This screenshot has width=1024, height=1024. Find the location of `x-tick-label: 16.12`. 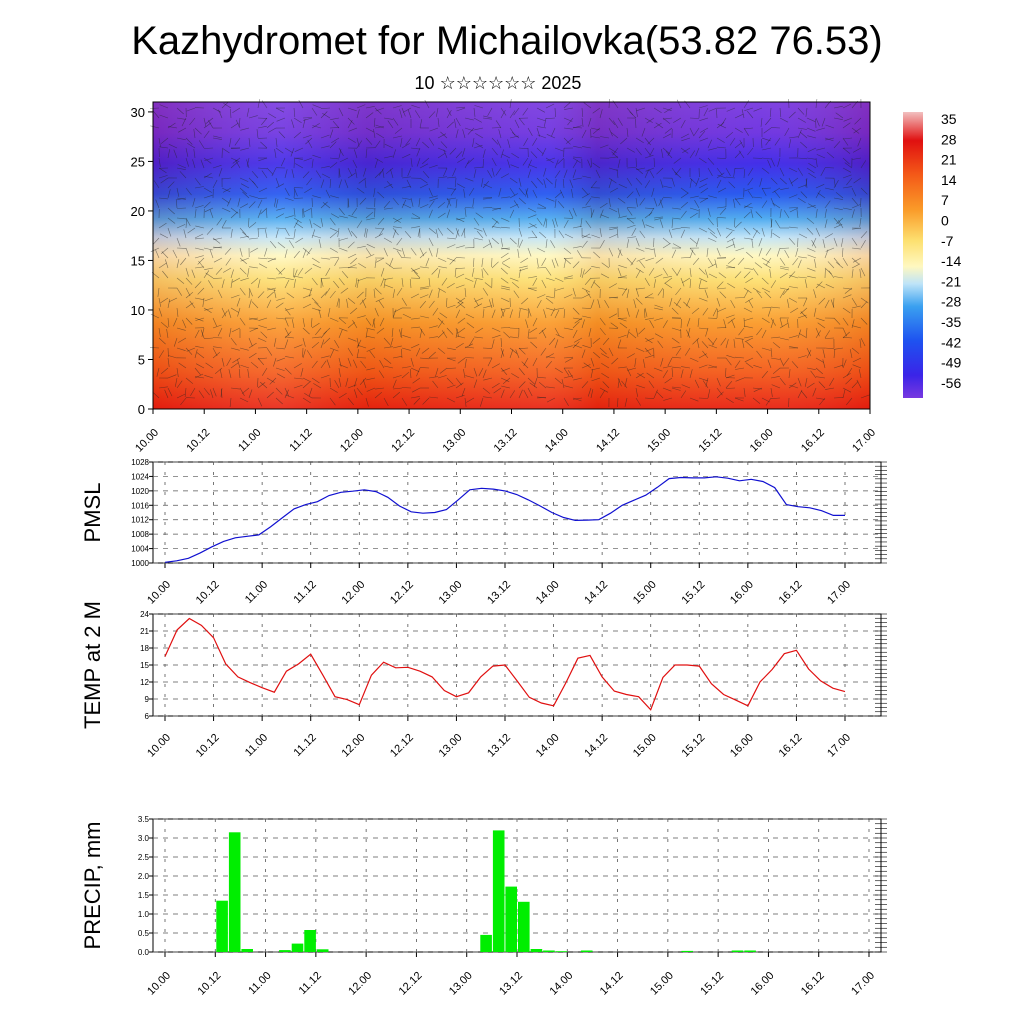

x-tick-label: 16.12 is located at coordinates (791, 746).